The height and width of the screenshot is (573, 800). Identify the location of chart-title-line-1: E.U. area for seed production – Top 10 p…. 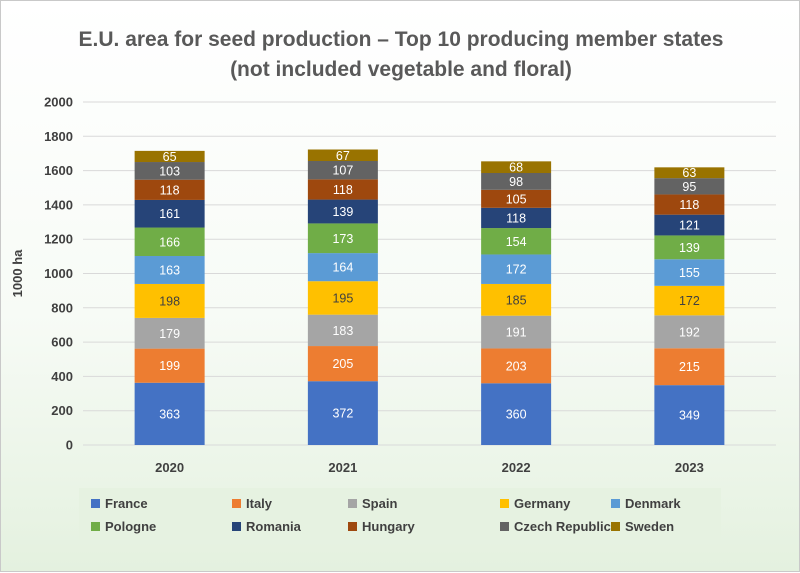
(401, 39).